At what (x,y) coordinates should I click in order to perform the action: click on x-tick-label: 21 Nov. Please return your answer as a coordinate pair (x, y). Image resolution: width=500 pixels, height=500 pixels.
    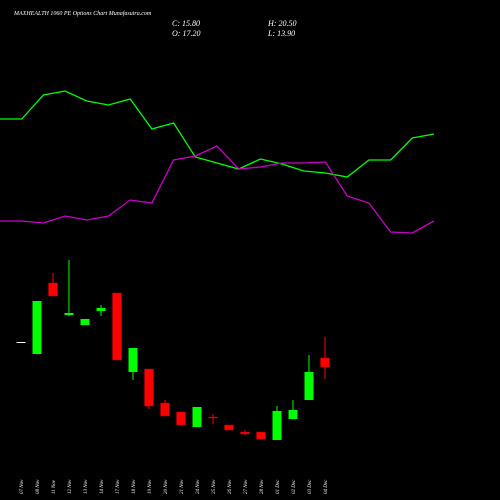
    Looking at the image, I should click on (182, 486).